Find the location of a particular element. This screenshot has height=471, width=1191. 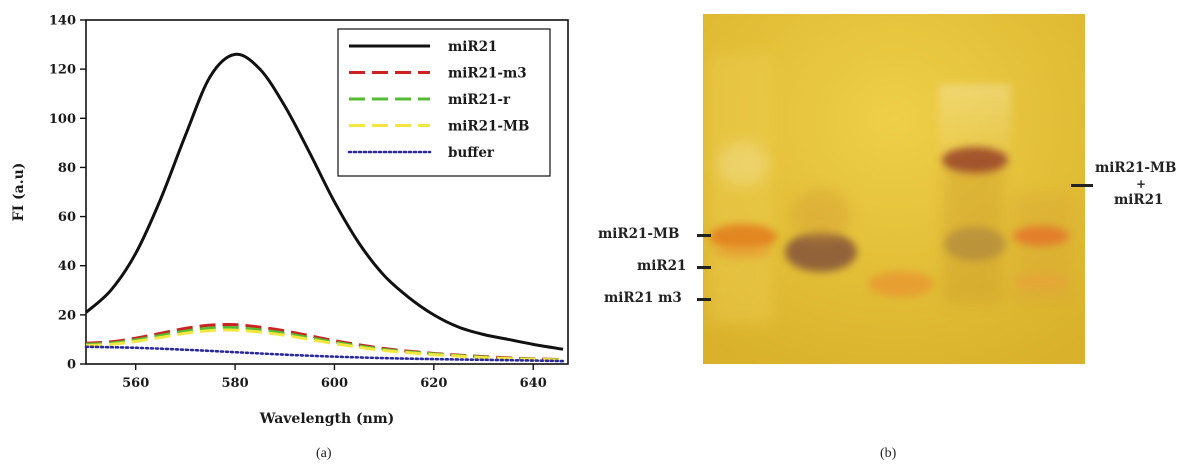

series-line-mir21-mb is located at coordinates (324, 345).